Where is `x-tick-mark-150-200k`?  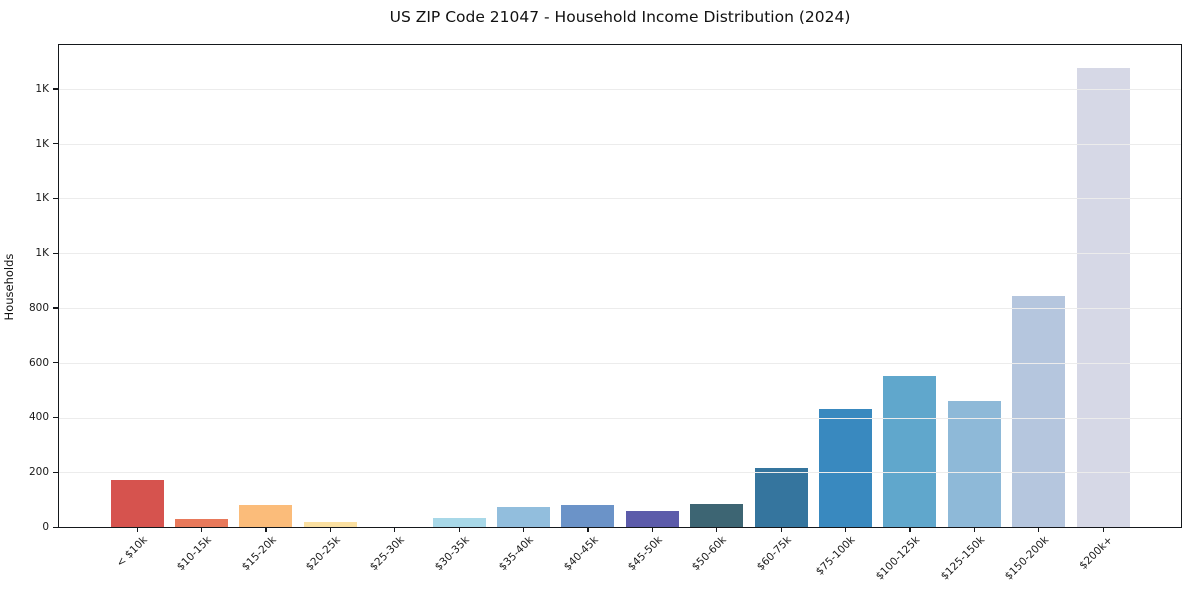
x-tick-mark-150-200k is located at coordinates (1039, 529).